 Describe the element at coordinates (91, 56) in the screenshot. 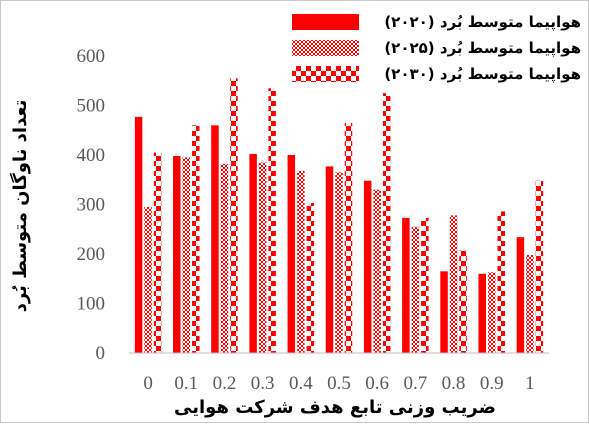

I see `y-tick-label: 600` at that location.